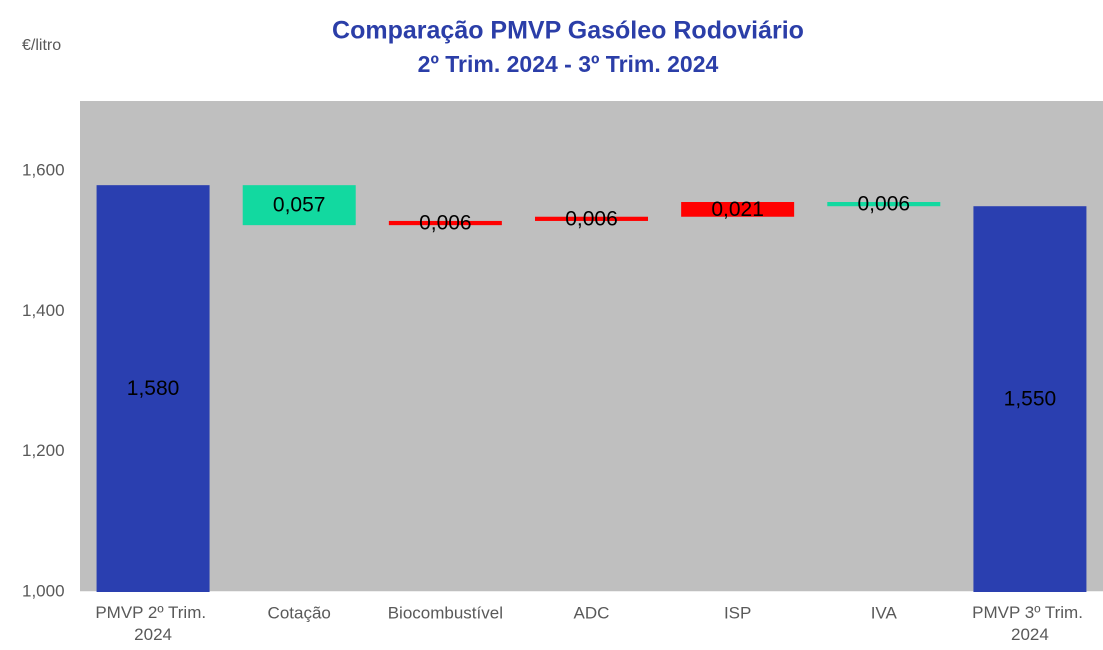 The image size is (1103, 650). What do you see at coordinates (152, 623) in the screenshot?
I see `x-tick-label: PMVP 2º Trim. 2024` at bounding box center [152, 623].